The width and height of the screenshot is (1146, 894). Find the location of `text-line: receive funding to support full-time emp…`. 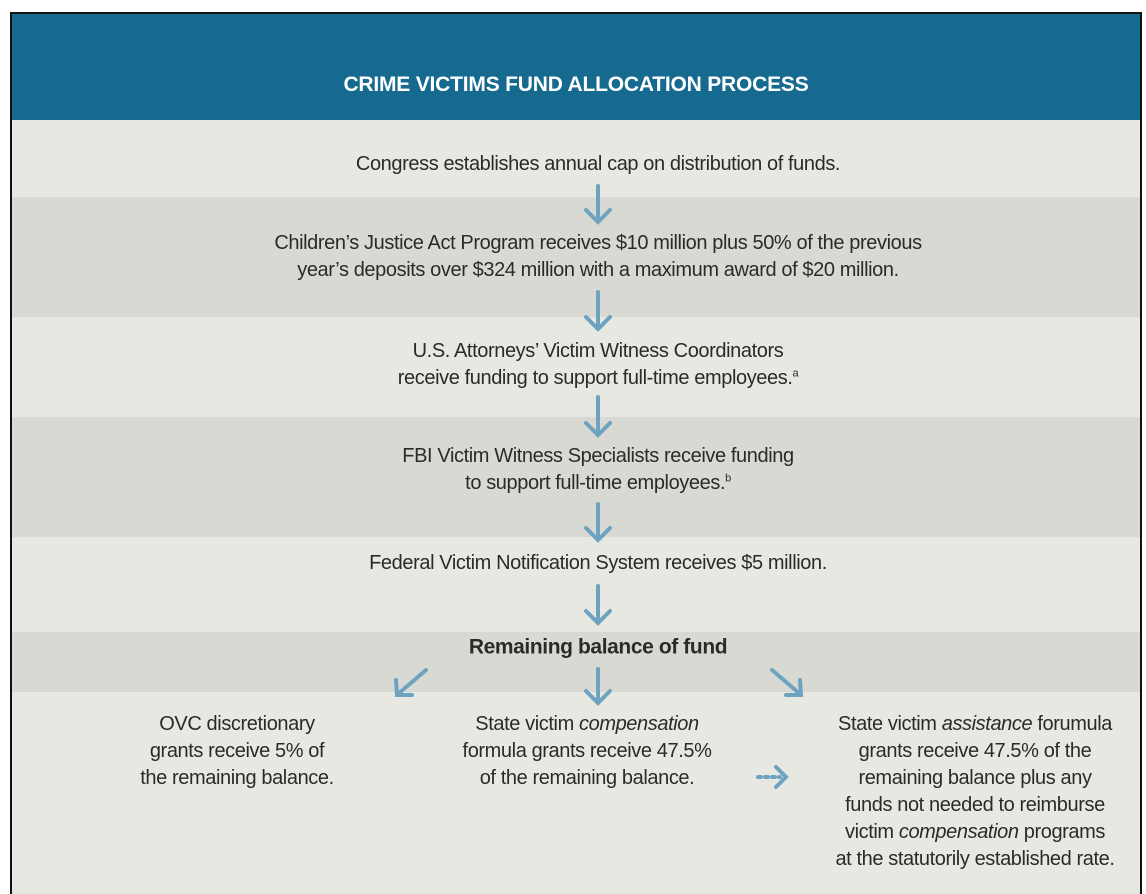

text-line: receive funding to support full-time emp… is located at coordinates (598, 378).